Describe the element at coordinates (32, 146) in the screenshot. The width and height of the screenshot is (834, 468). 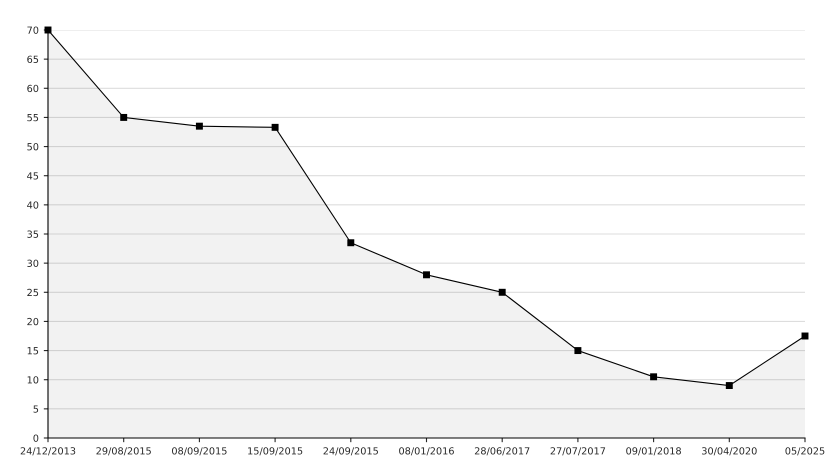
I see `y-tick-label: 50` at that location.